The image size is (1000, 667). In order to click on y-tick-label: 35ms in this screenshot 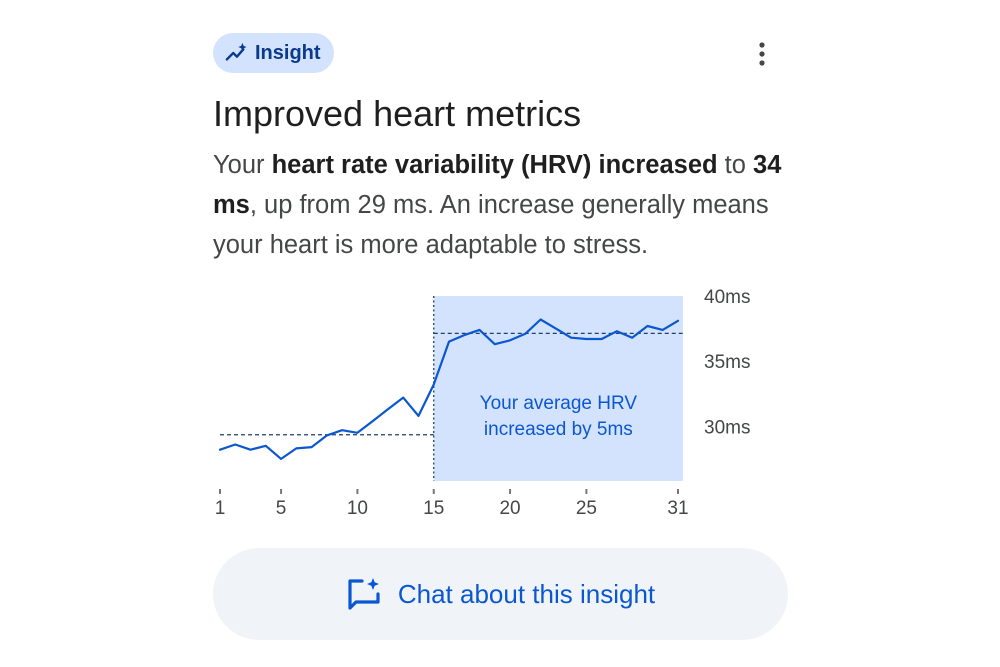, I will do `click(727, 362)`.